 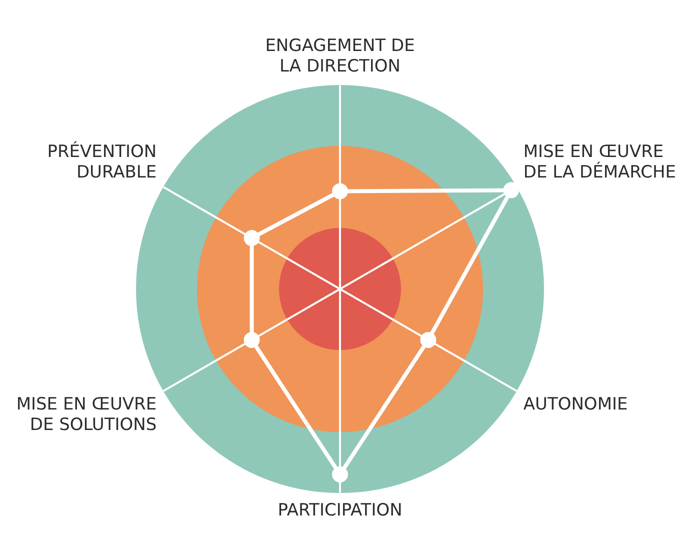 What do you see at coordinates (575, 404) in the screenshot?
I see `spoke-label: AUTONOMIE` at bounding box center [575, 404].